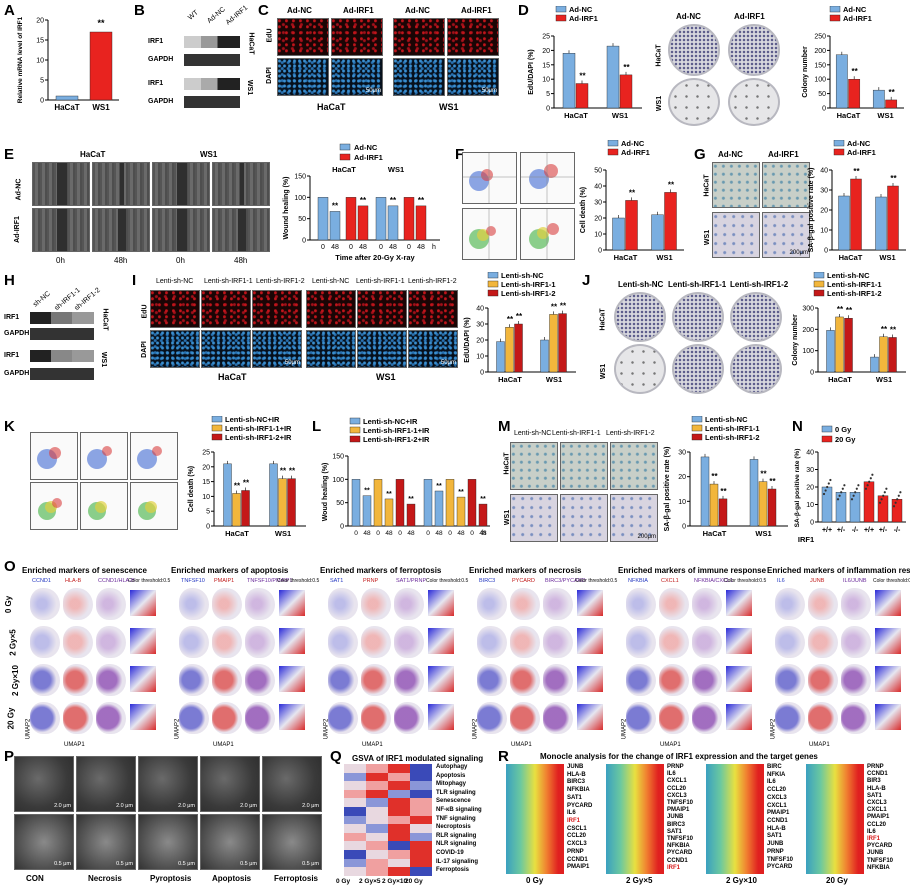 The height and width of the screenshot is (890, 910). Describe the element at coordinates (217, 419) in the screenshot. I see `legend-swatch` at that location.